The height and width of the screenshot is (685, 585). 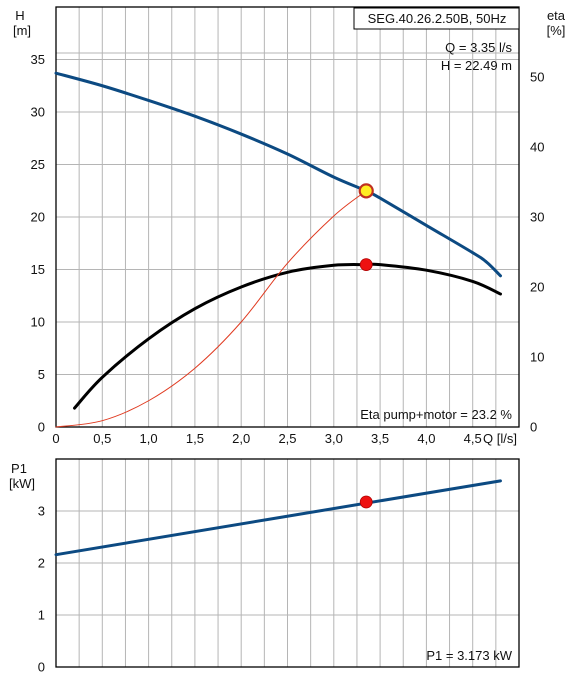 What do you see at coordinates (366, 265) in the screenshot?
I see `efficiency-point-marker` at bounding box center [366, 265].